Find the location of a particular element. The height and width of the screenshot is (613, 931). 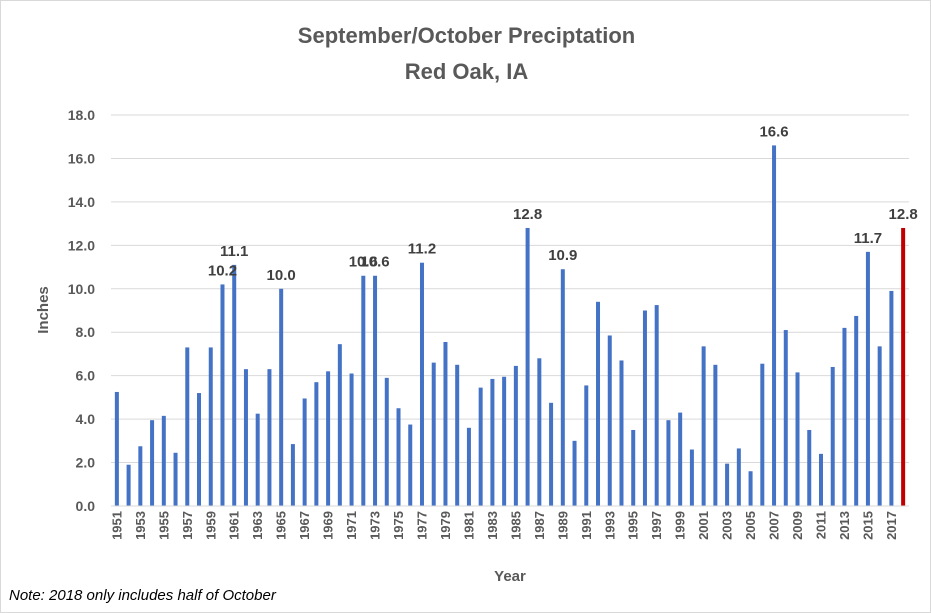

bar-1992 is located at coordinates (598, 403).